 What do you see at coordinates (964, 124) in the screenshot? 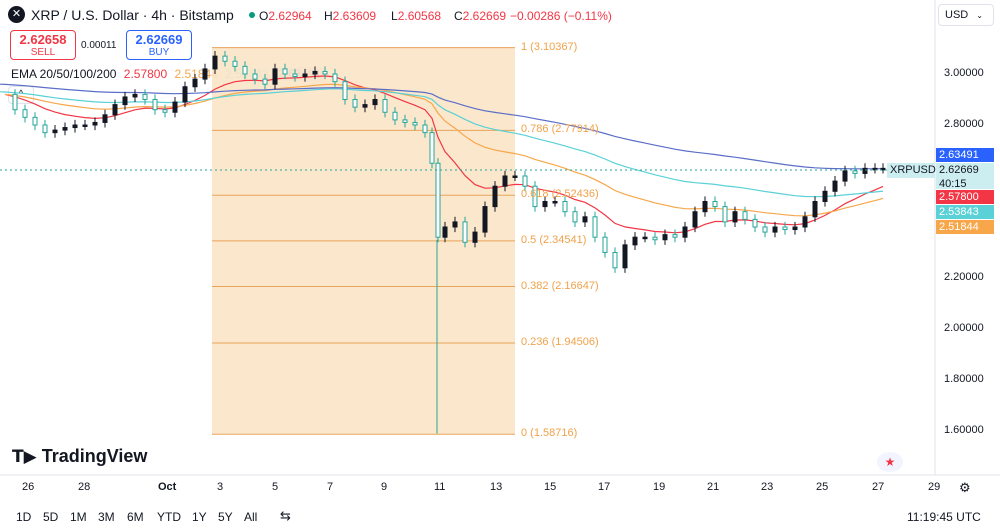
I see `price-tick-label: 2.80000` at bounding box center [964, 124].